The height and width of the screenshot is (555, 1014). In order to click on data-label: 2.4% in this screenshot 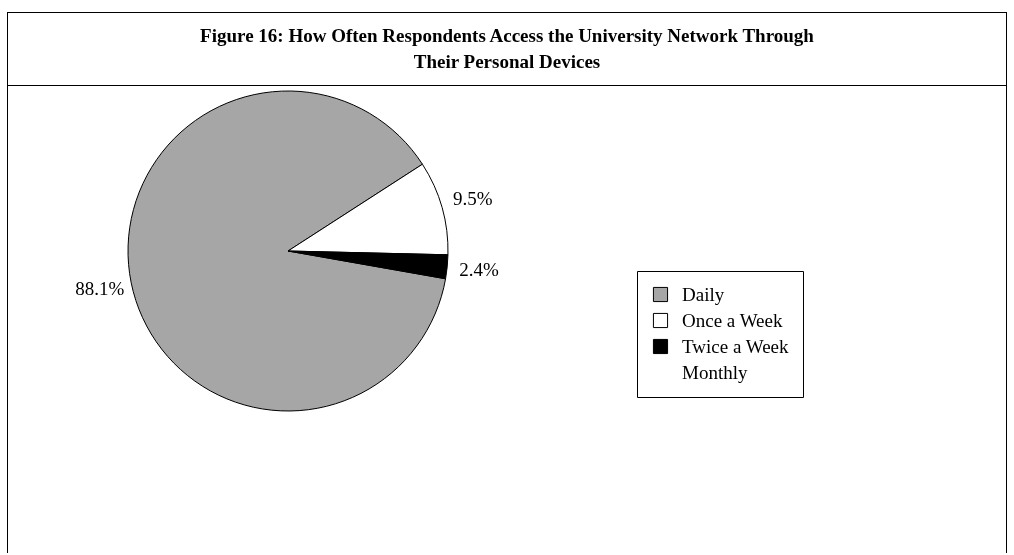, I will do `click(479, 269)`.